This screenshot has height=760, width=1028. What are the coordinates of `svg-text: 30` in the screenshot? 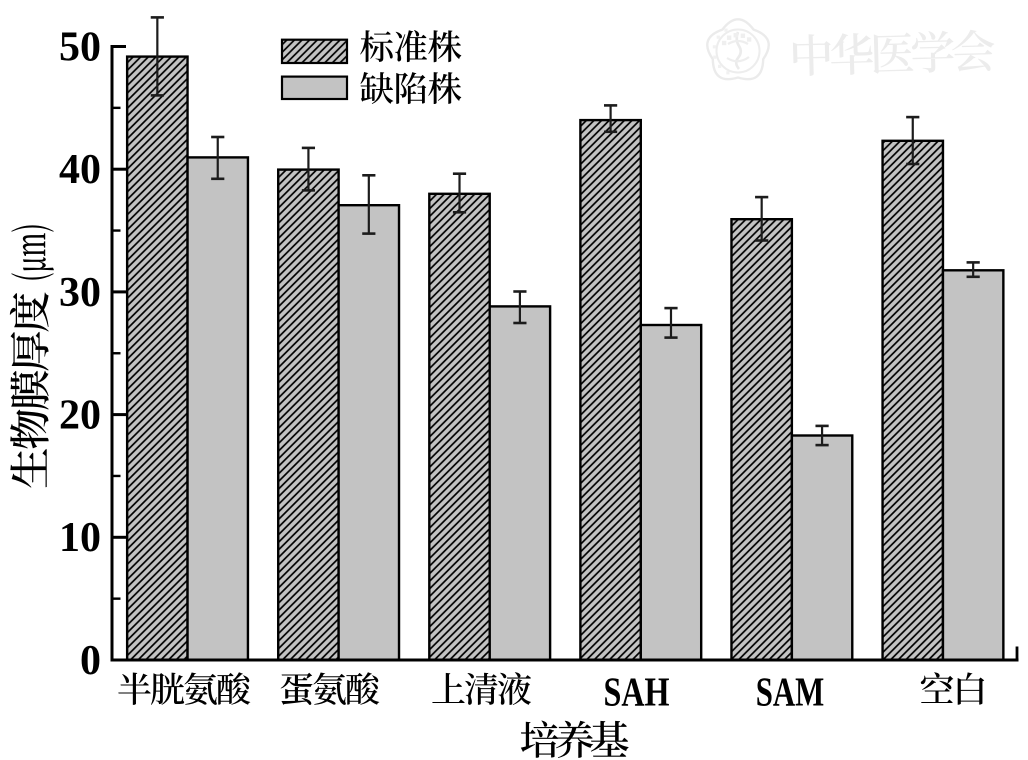 It's located at (80, 293).